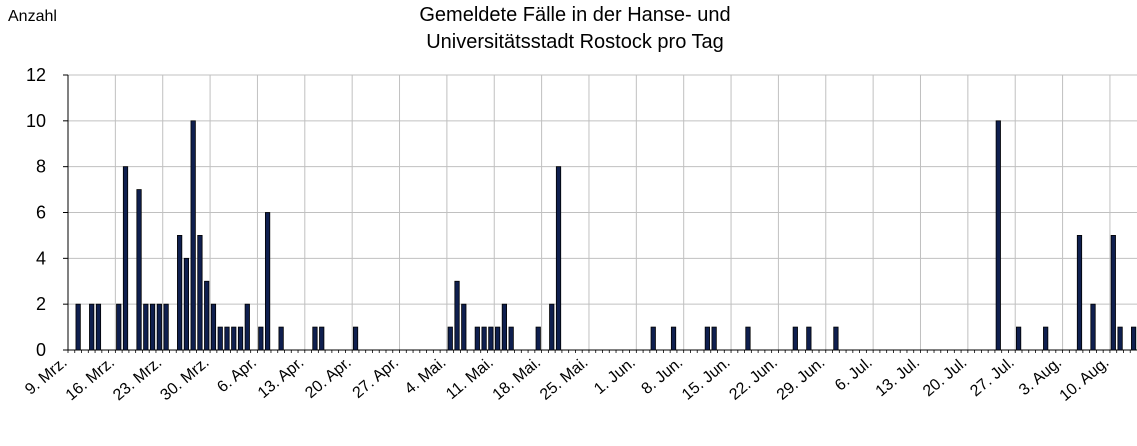  What do you see at coordinates (564, 379) in the screenshot?
I see `x-tick-label: 25. Mai.` at bounding box center [564, 379].